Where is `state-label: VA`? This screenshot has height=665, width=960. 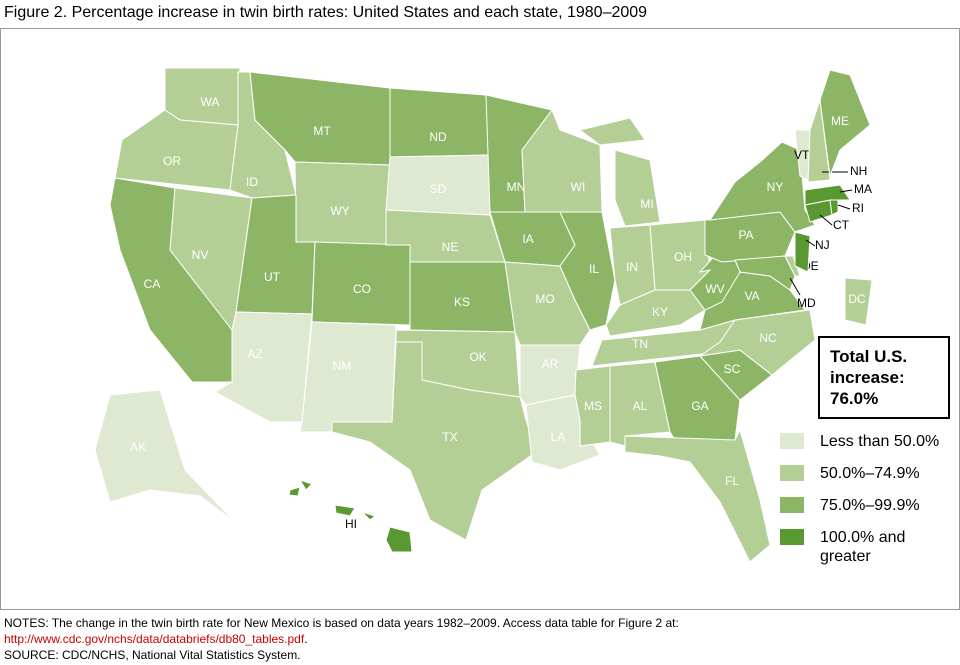 state-label: VA is located at coordinates (751, 296).